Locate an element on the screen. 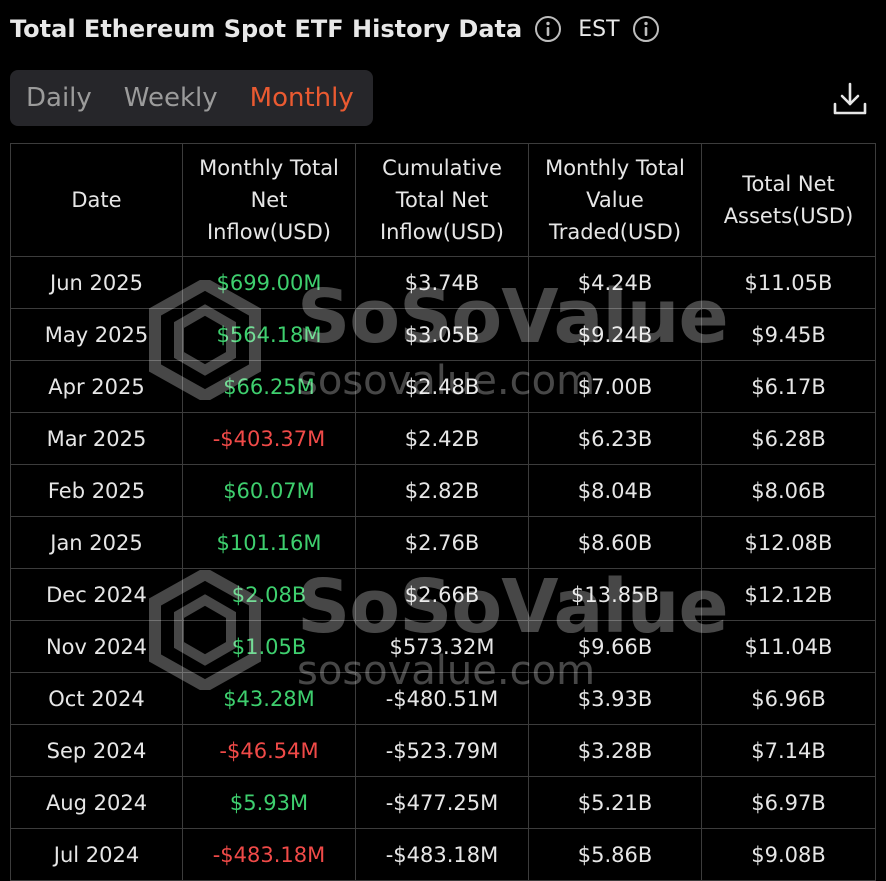 Image resolution: width=886 pixels, height=881 pixels. download-button is located at coordinates (850, 99).